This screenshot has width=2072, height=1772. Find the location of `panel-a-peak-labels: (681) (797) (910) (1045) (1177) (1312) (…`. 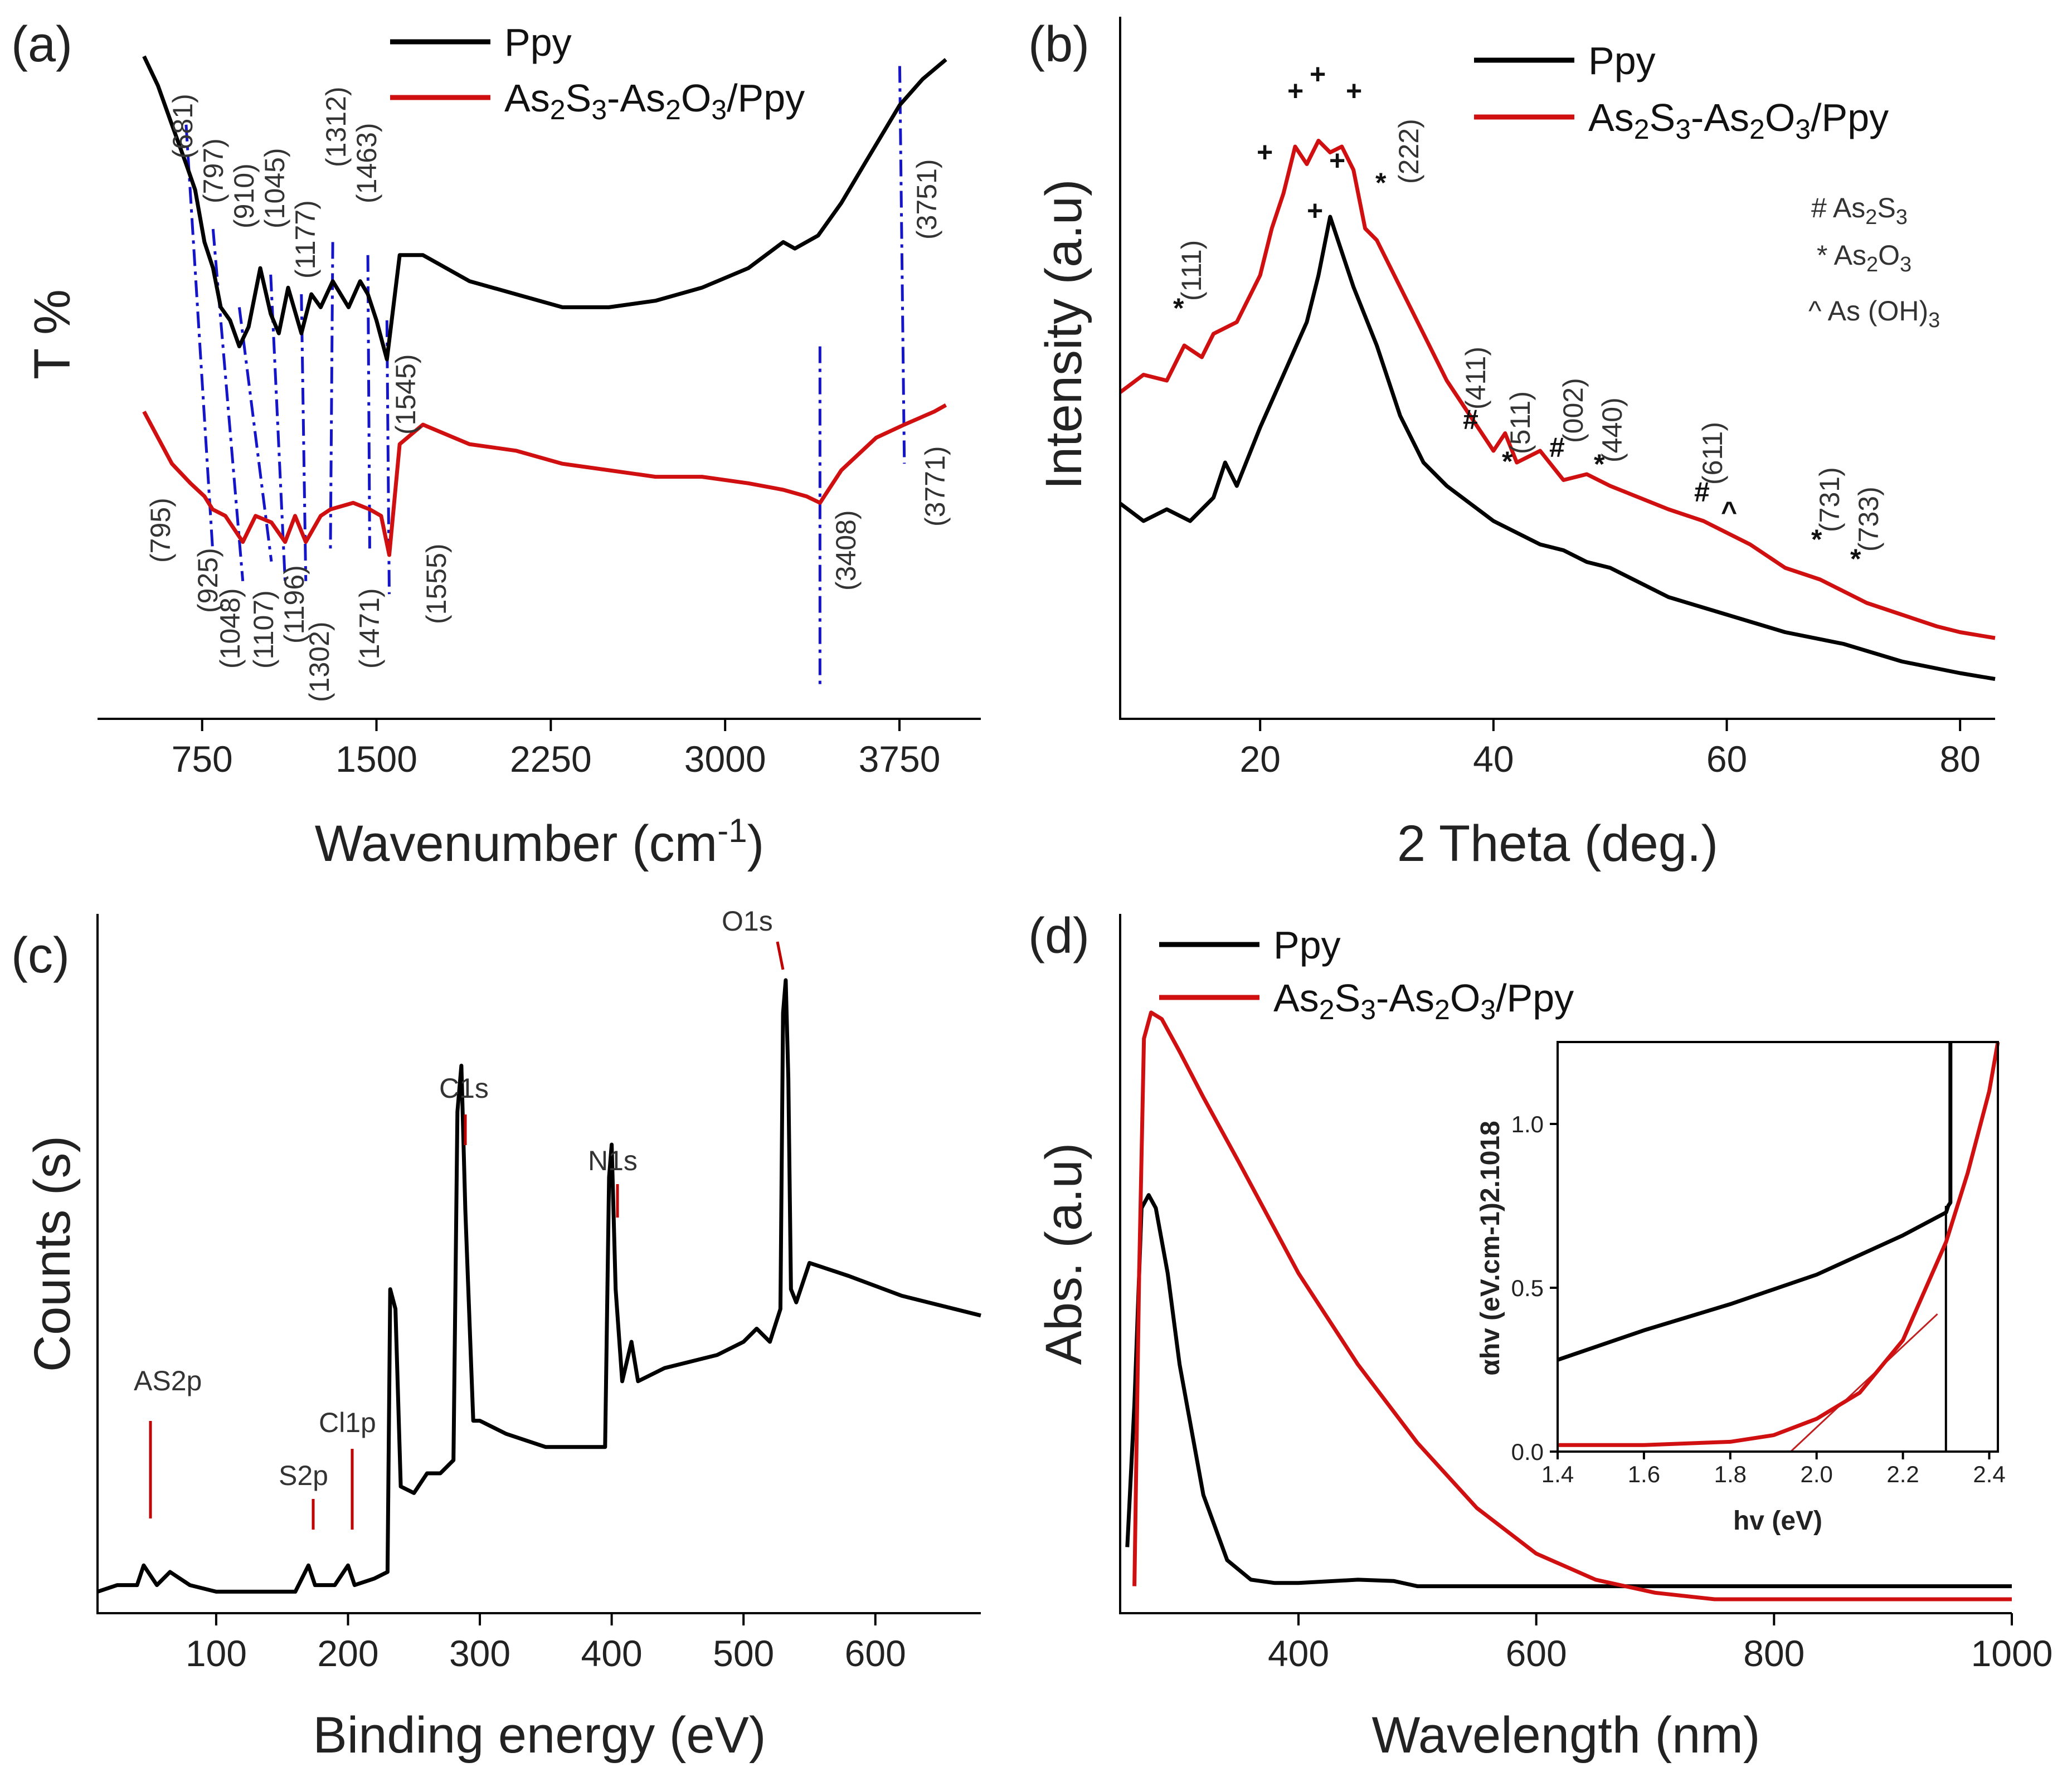

panel-a-peak-labels: (681) (797) (910) (1045) (1177) (1312) (… is located at coordinates (548, 394).